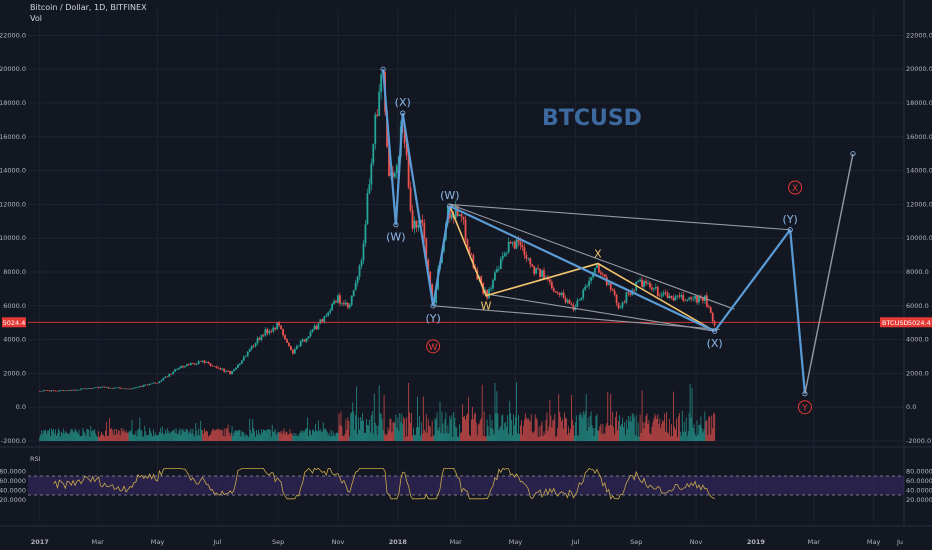  Describe the element at coordinates (13, 103) in the screenshot. I see `price-tick-left: 18000.0` at that location.